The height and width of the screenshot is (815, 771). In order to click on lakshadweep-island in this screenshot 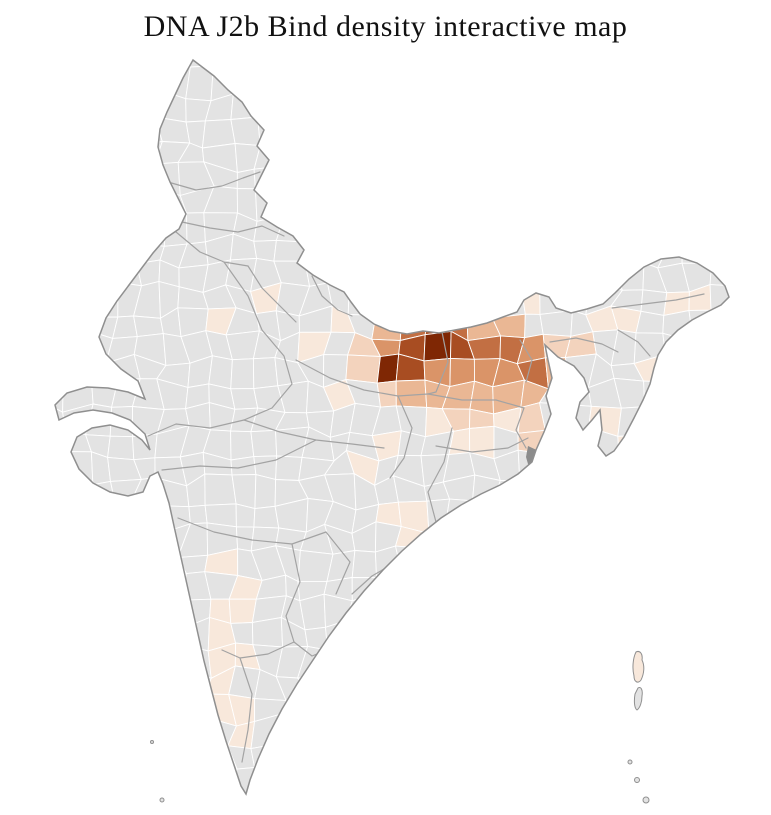, I will do `click(152, 742)`.